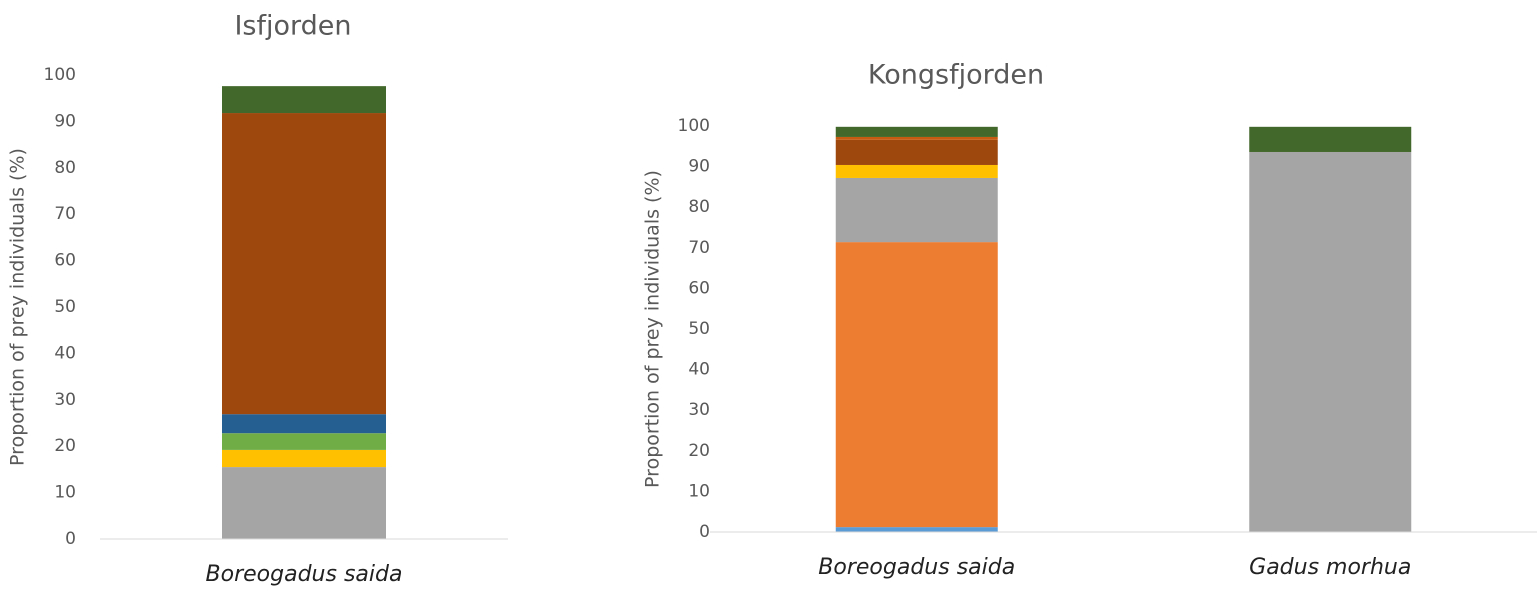 This screenshot has width=1537, height=591. Describe the element at coordinates (956, 75) in the screenshot. I see `chart-title: Kongsfjorden` at that location.